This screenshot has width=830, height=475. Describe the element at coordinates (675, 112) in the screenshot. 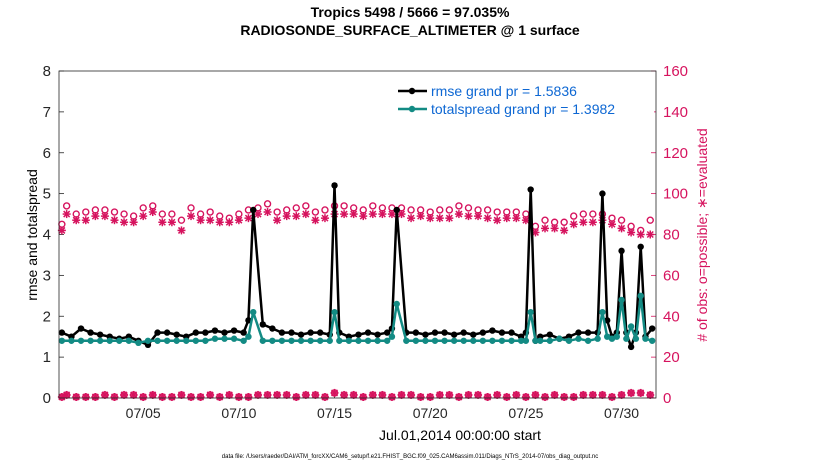

I see `y-right-tick-label: 140` at that location.